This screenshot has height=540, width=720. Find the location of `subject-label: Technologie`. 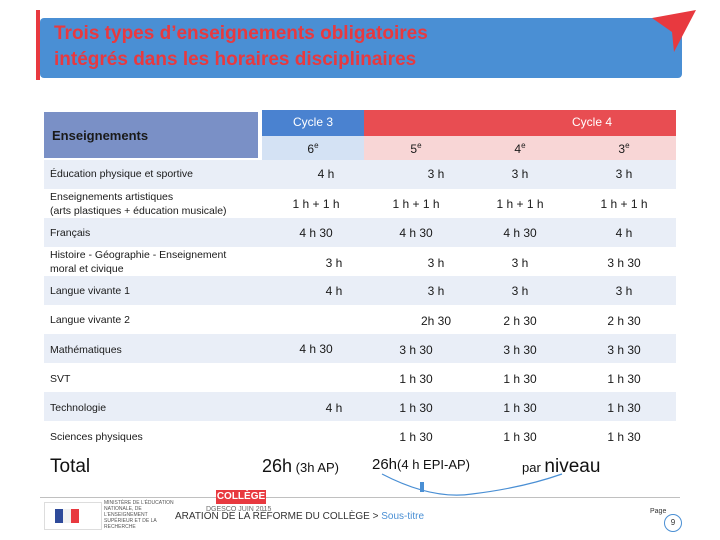

subject-label: Technologie is located at coordinates (78, 408).